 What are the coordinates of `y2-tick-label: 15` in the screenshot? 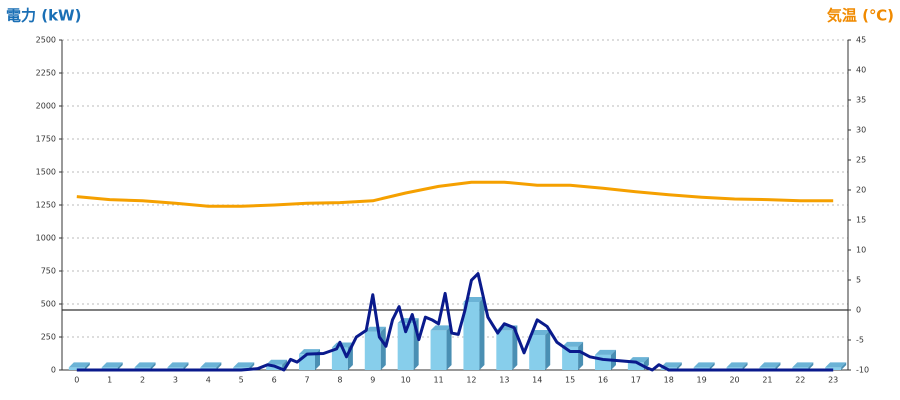 It's located at (861, 220).